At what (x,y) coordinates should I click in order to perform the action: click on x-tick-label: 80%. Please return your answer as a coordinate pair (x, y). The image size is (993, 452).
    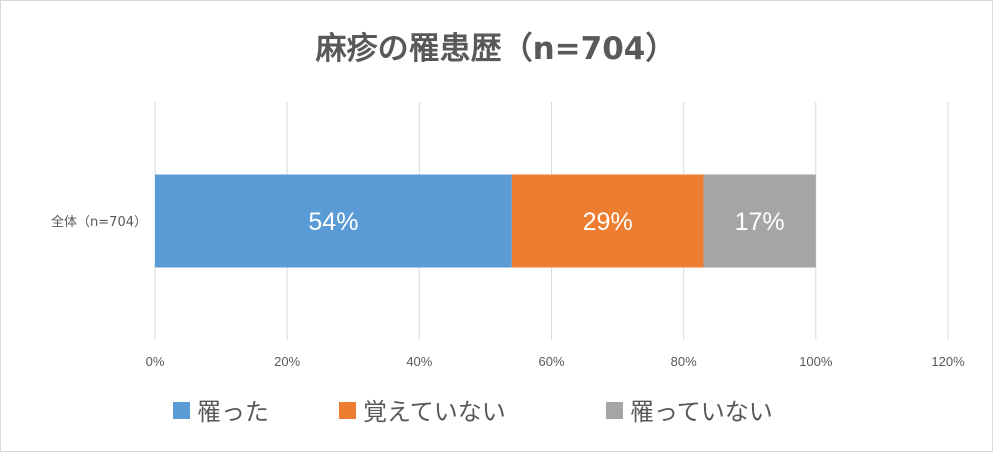
    Looking at the image, I should click on (684, 361).